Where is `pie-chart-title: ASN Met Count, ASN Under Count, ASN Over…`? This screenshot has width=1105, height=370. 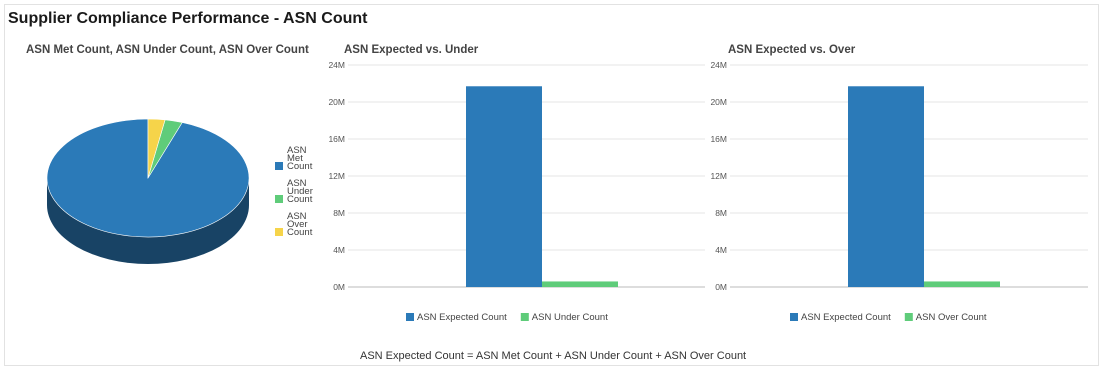 pie-chart-title: ASN Met Count, ASN Under Count, ASN Over… is located at coordinates (167, 50).